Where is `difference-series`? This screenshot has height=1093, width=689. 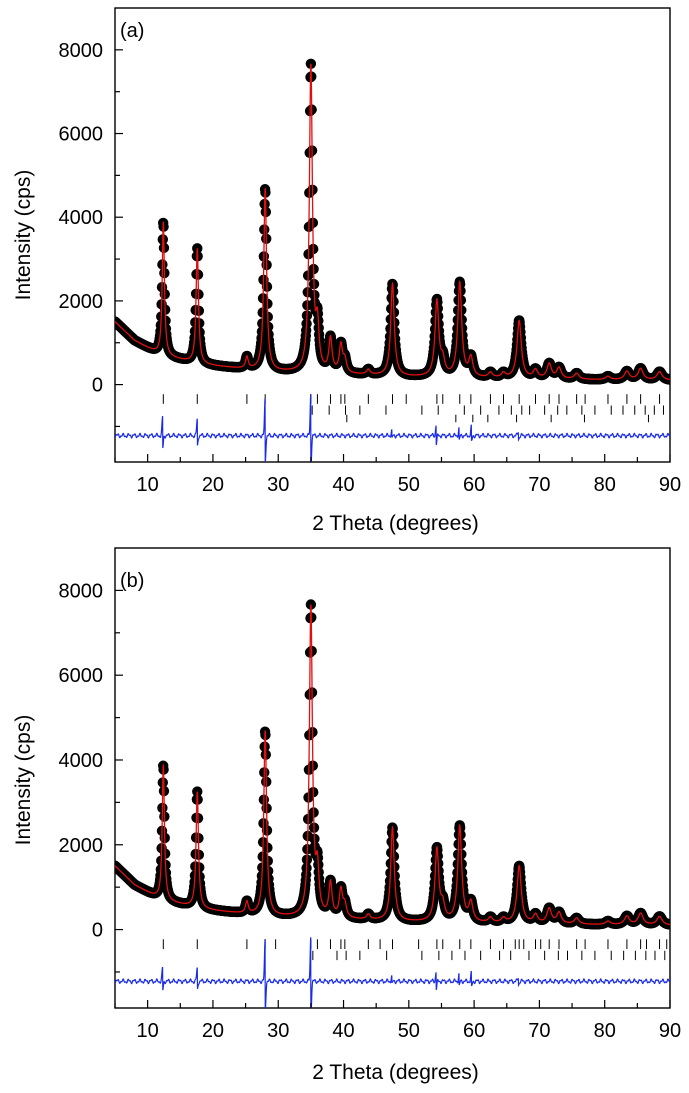
difference-series is located at coordinates (392, 428).